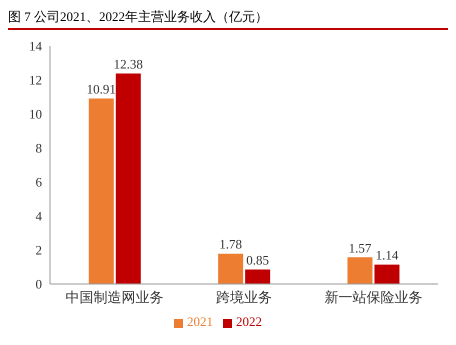 The image size is (456, 345). Describe the element at coordinates (360, 248) in the screenshot. I see `data-label: 1.57` at that location.